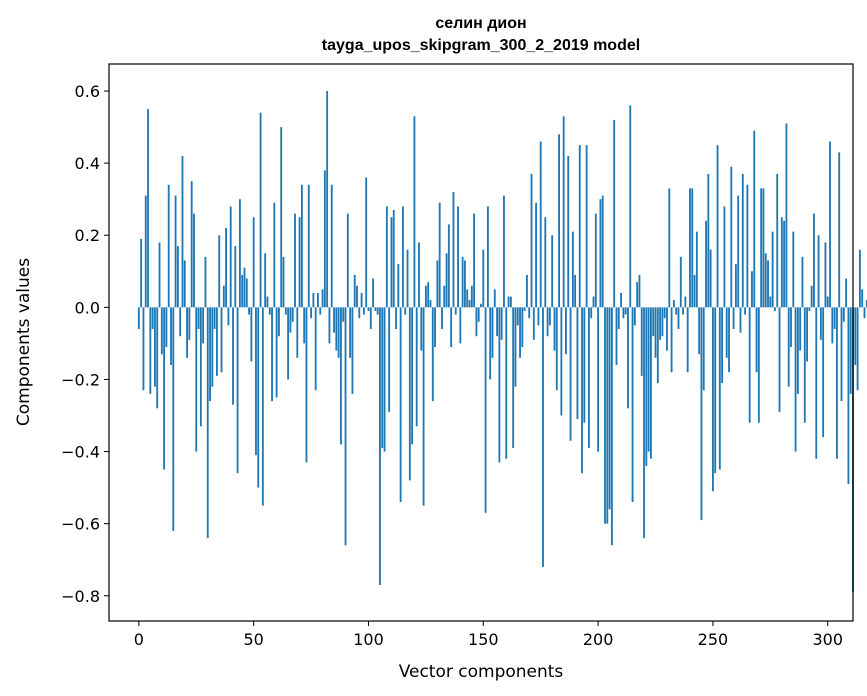  What do you see at coordinates (87, 307) in the screenshot?
I see `y-tick-label: 0.0` at bounding box center [87, 307].